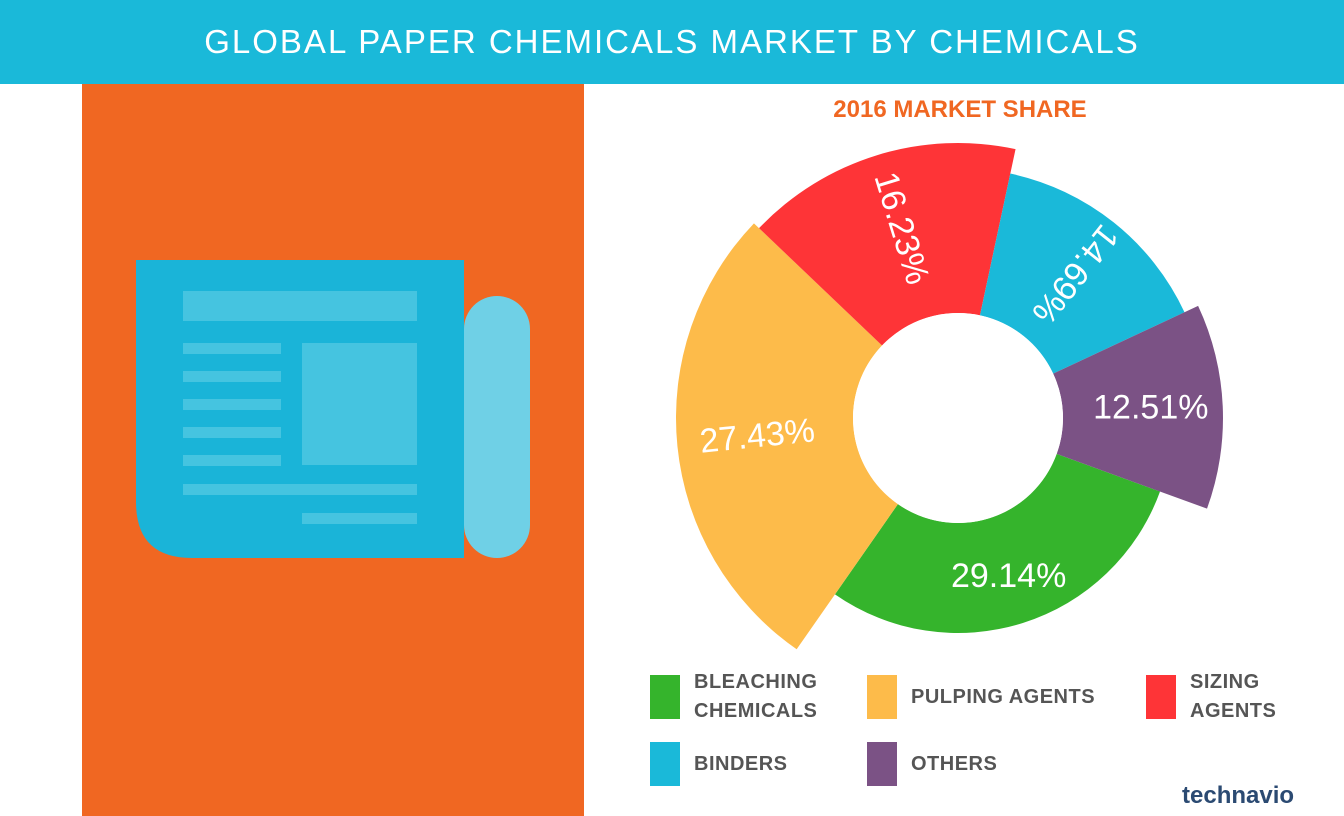  I want to click on newspaper-icon, so click(333, 409).